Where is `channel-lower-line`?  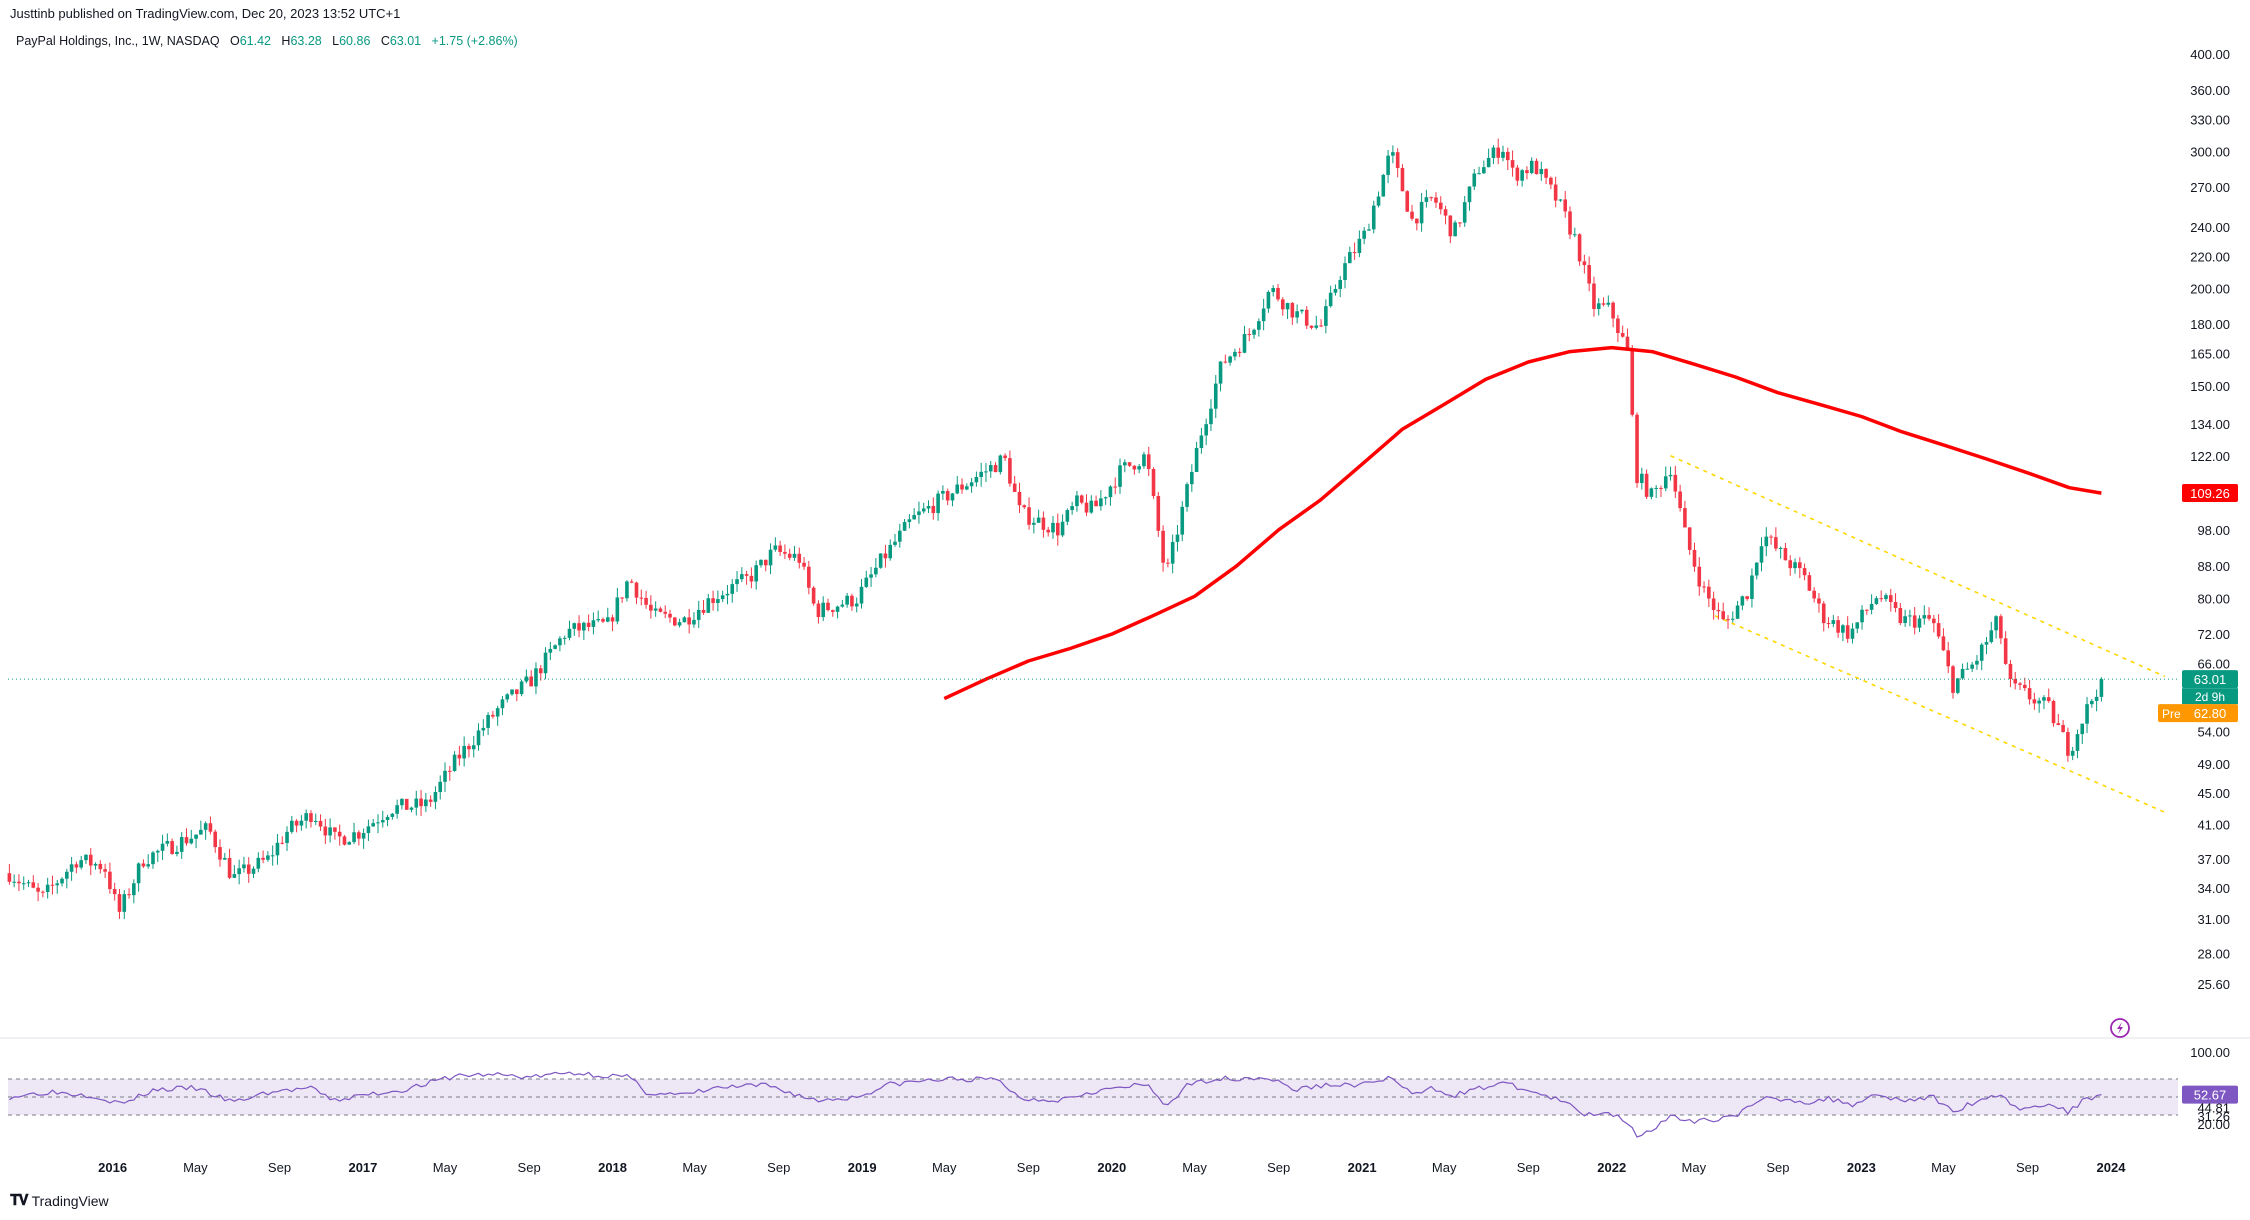
channel-lower-line is located at coordinates (1940, 714).